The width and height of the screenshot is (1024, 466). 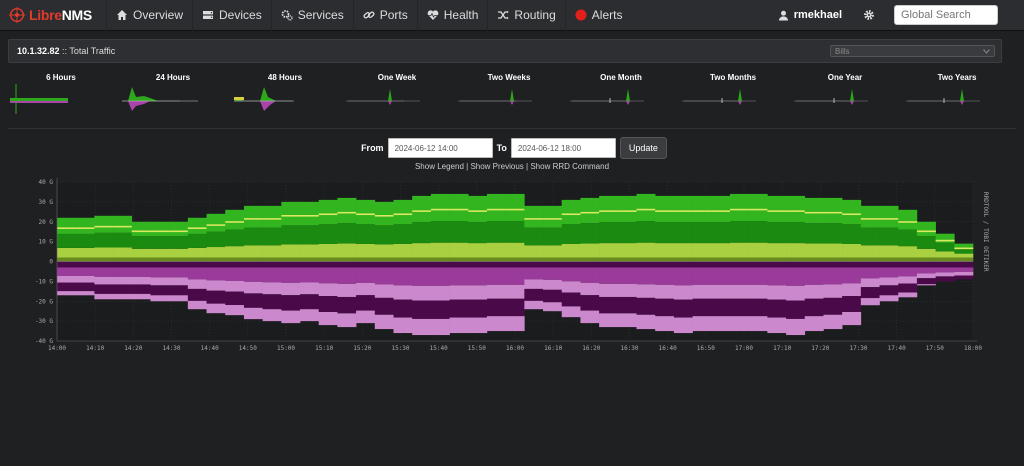 I want to click on x-tick-label: 14:20, so click(x=133, y=348).